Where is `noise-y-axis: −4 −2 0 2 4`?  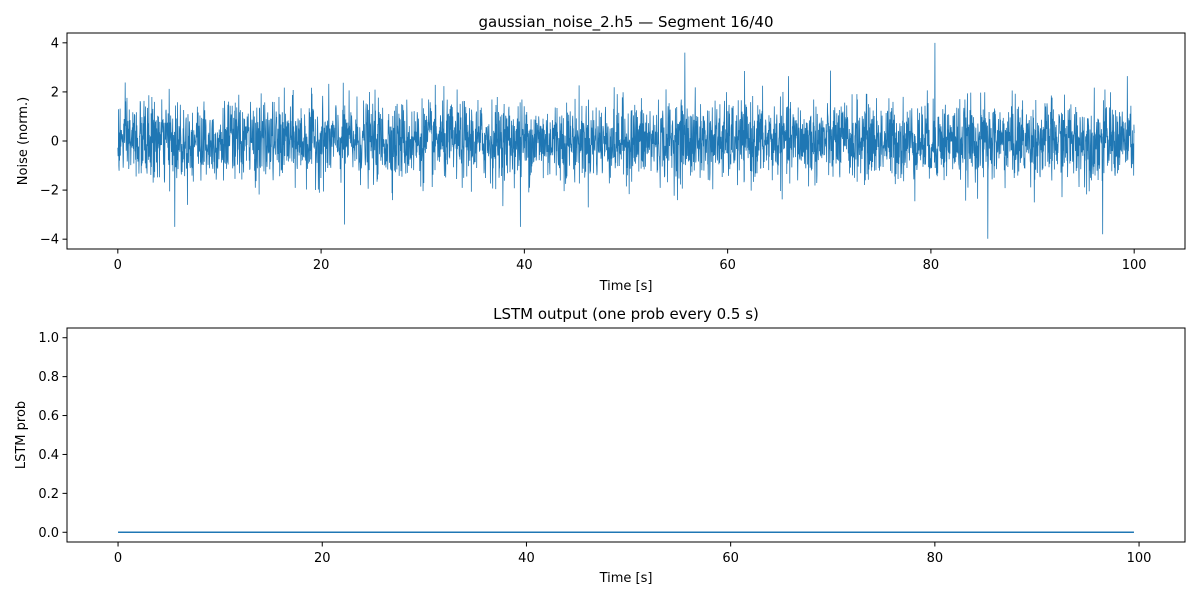
noise-y-axis: −4 −2 0 2 4 is located at coordinates (53, 142).